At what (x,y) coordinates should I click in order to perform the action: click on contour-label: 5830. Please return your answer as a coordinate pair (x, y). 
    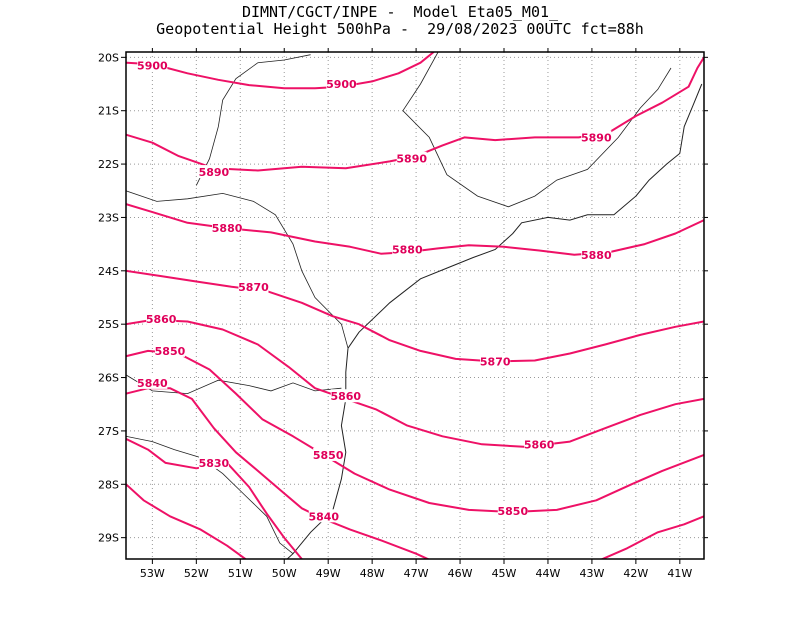
    Looking at the image, I should click on (214, 463).